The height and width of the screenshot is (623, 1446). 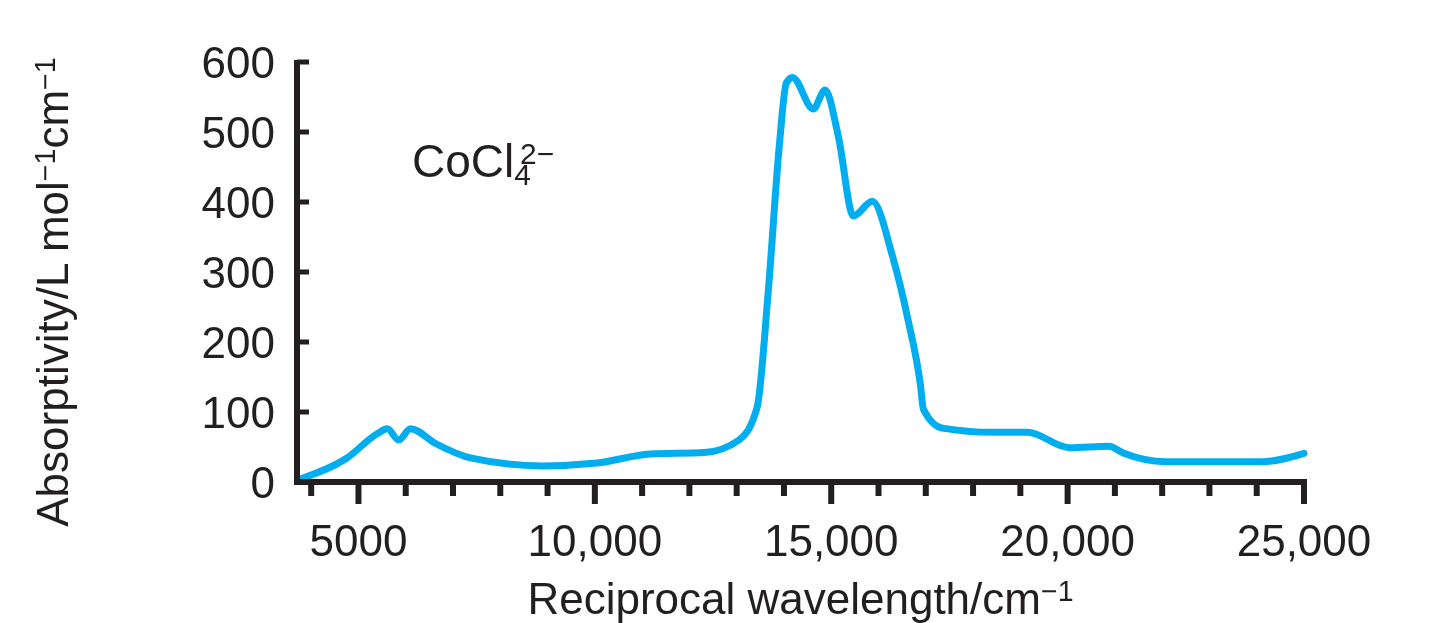 What do you see at coordinates (238, 202) in the screenshot?
I see `y-tick-label: 400` at bounding box center [238, 202].